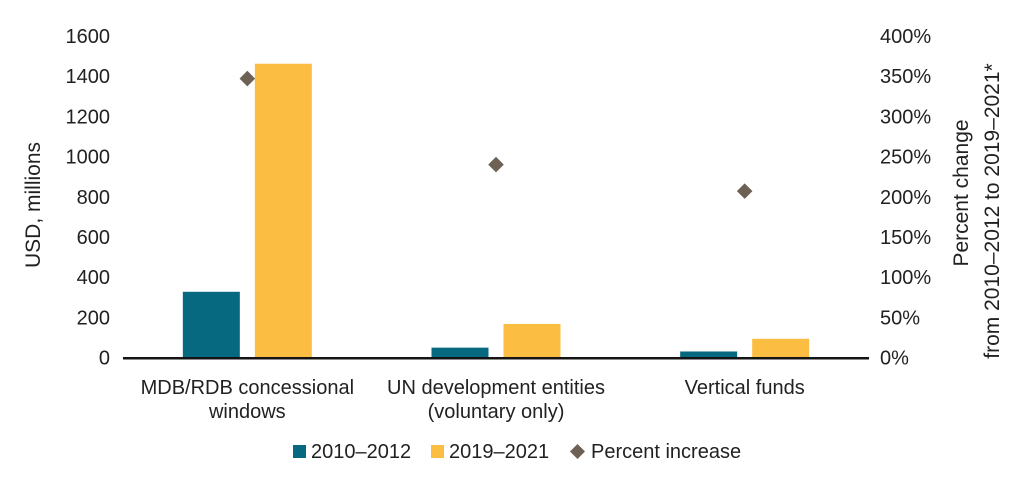  I want to click on percent-increase-diamond-cat2, so click(744, 191).